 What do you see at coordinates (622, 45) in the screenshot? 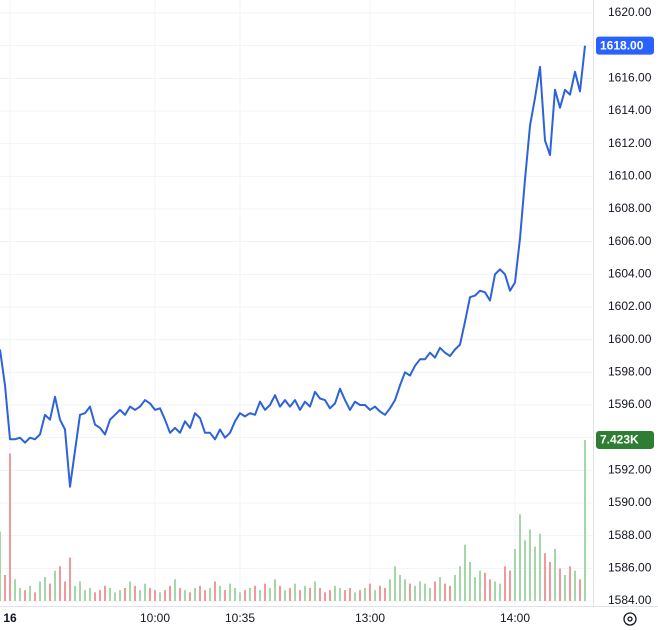
I see `last-value-label: 1618.00` at bounding box center [622, 45].